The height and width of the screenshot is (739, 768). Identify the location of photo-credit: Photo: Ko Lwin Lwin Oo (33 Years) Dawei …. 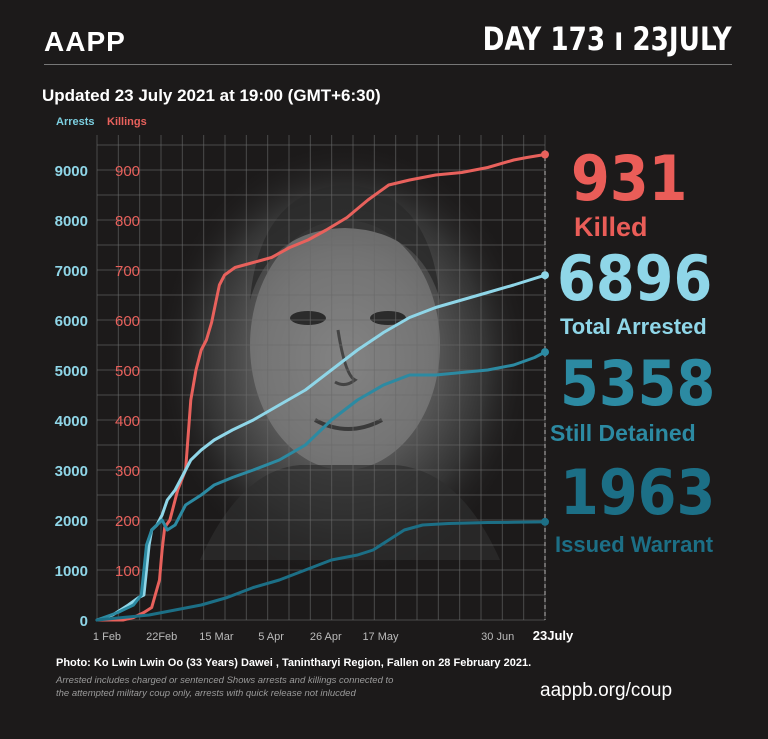
(294, 663).